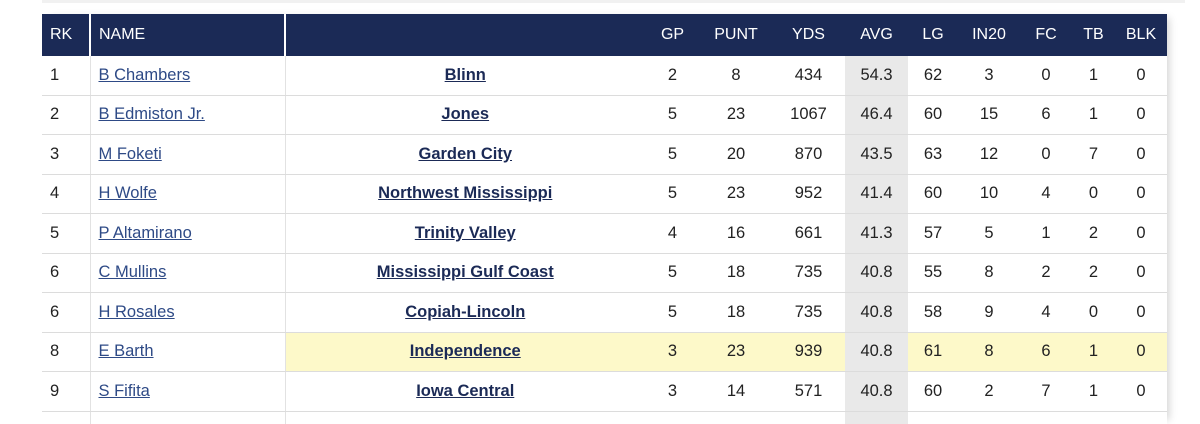  What do you see at coordinates (465, 35) in the screenshot?
I see `column-header` at bounding box center [465, 35].